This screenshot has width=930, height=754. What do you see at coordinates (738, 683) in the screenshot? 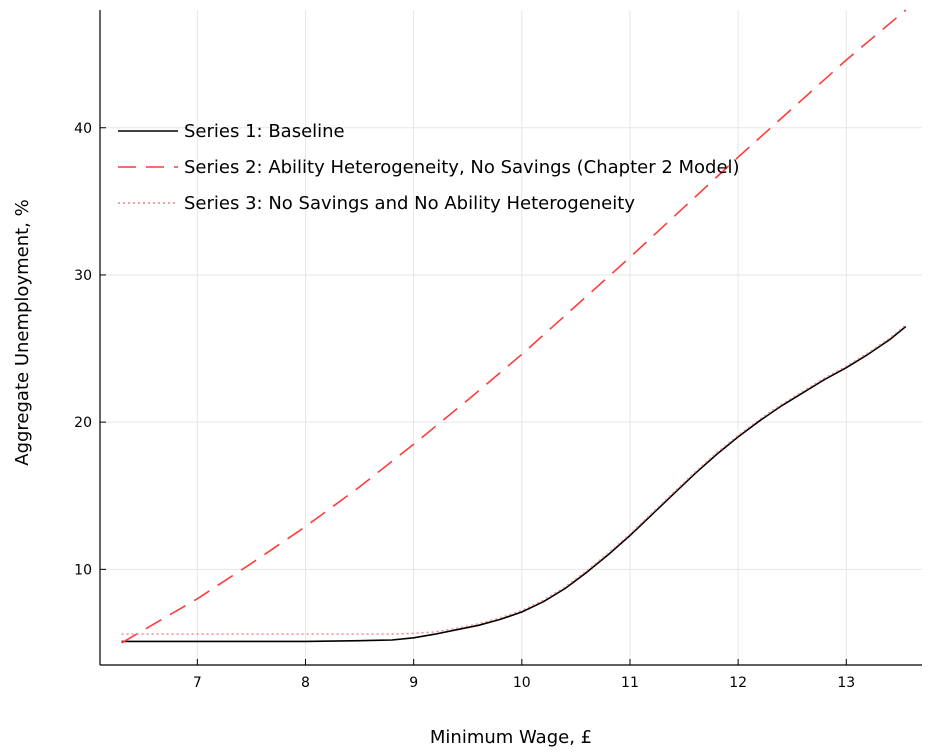
I see `x-tick-label-5: 12` at bounding box center [738, 683].